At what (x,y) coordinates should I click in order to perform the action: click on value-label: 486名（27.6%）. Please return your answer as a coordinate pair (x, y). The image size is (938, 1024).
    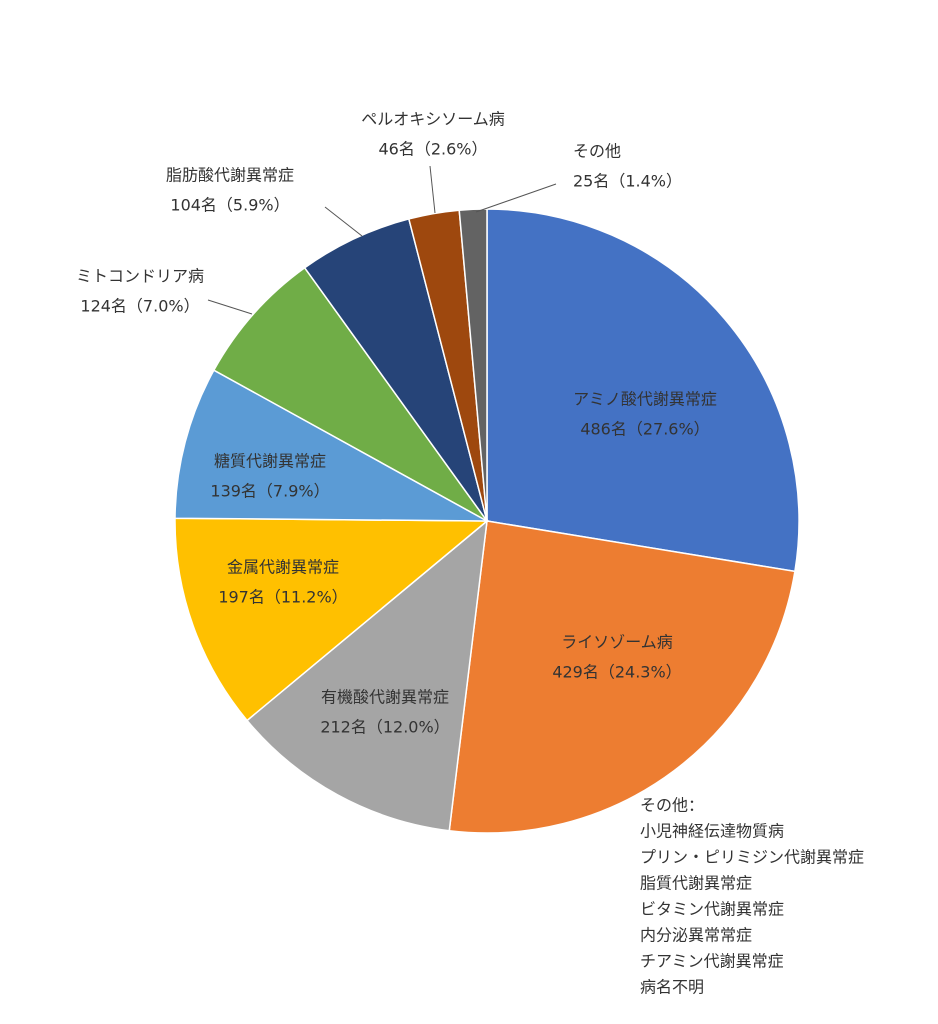
    Looking at the image, I should click on (644, 429).